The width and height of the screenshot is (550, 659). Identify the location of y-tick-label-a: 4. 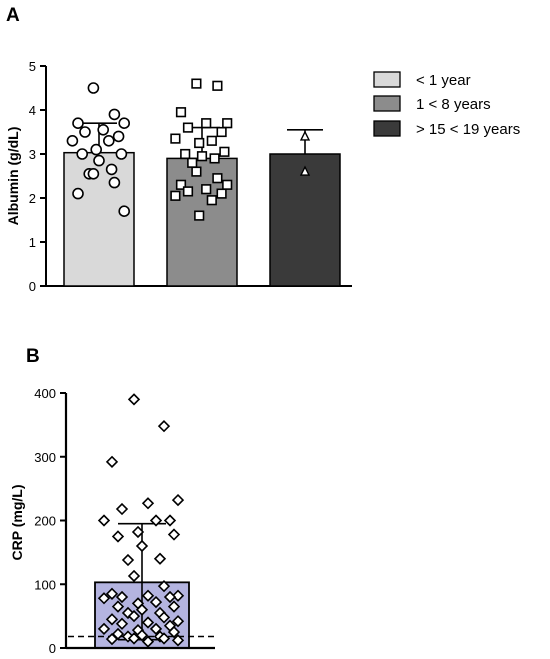
(32, 110).